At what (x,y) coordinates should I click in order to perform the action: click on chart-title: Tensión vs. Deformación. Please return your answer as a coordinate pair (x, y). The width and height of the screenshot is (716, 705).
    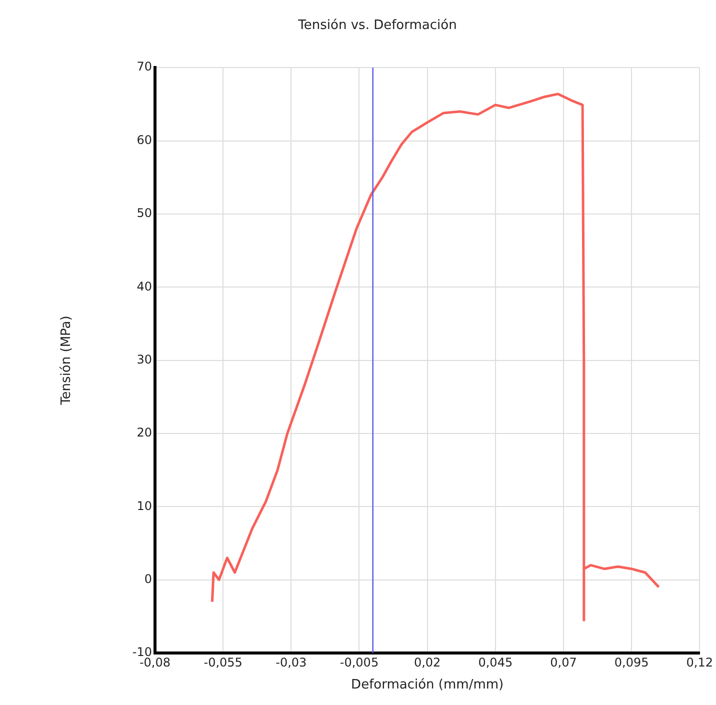
    Looking at the image, I should click on (377, 26).